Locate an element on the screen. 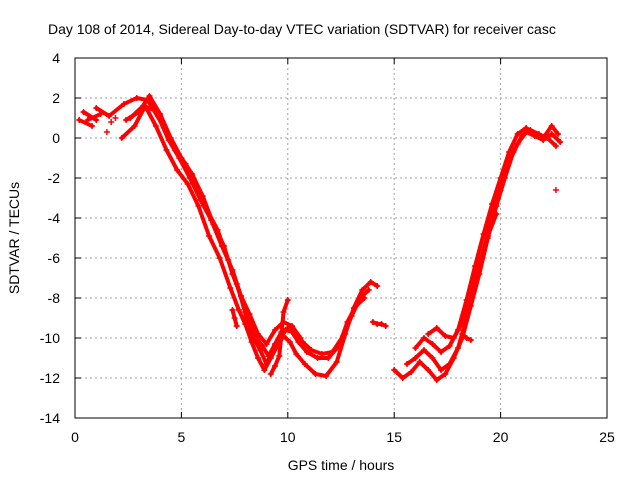 The width and height of the screenshot is (640, 480). y-tick-label: -4 is located at coordinates (54, 218).